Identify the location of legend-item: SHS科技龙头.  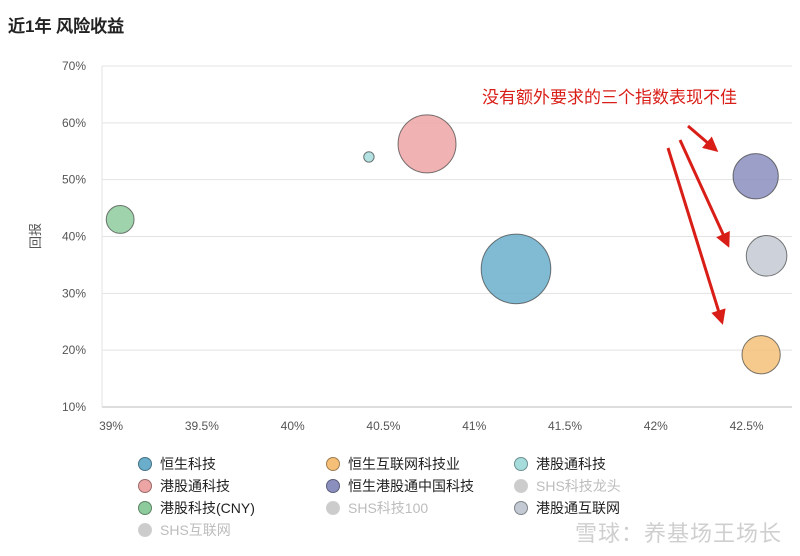
(608, 486).